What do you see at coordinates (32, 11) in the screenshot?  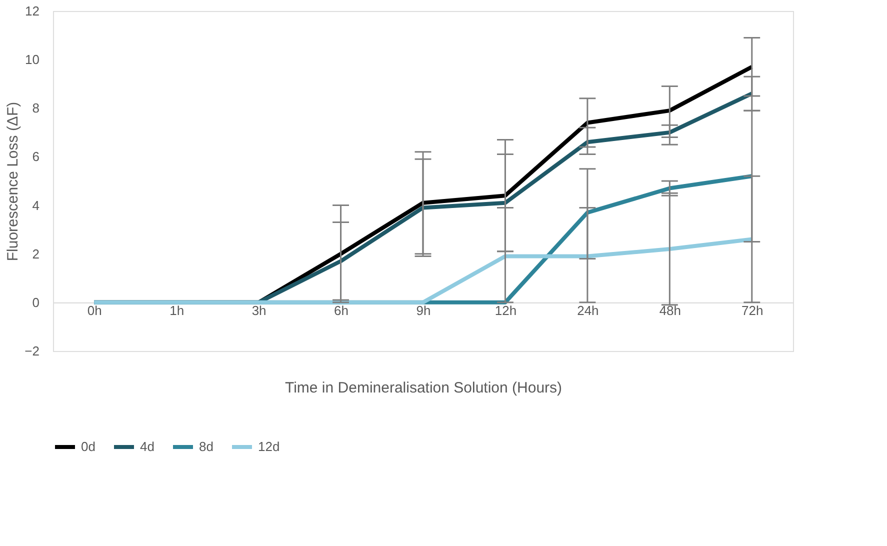 I see `y-tick-label: 12` at bounding box center [32, 11].